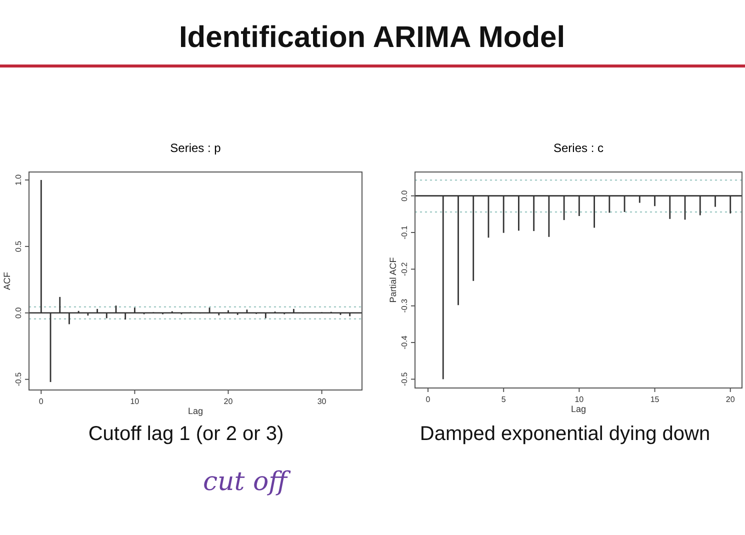 The width and height of the screenshot is (745, 535). Describe the element at coordinates (372, 37) in the screenshot. I see `text: Identification ARIMA Model` at that location.